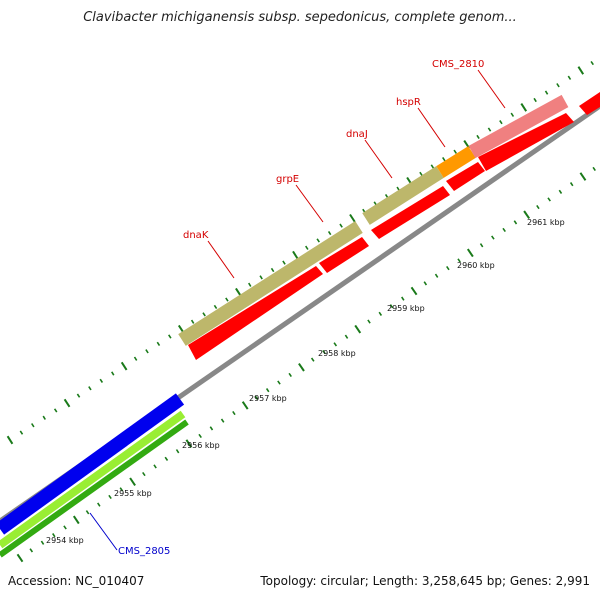  I want to click on gene-label-dnaJ: dnaJ, so click(357, 134).